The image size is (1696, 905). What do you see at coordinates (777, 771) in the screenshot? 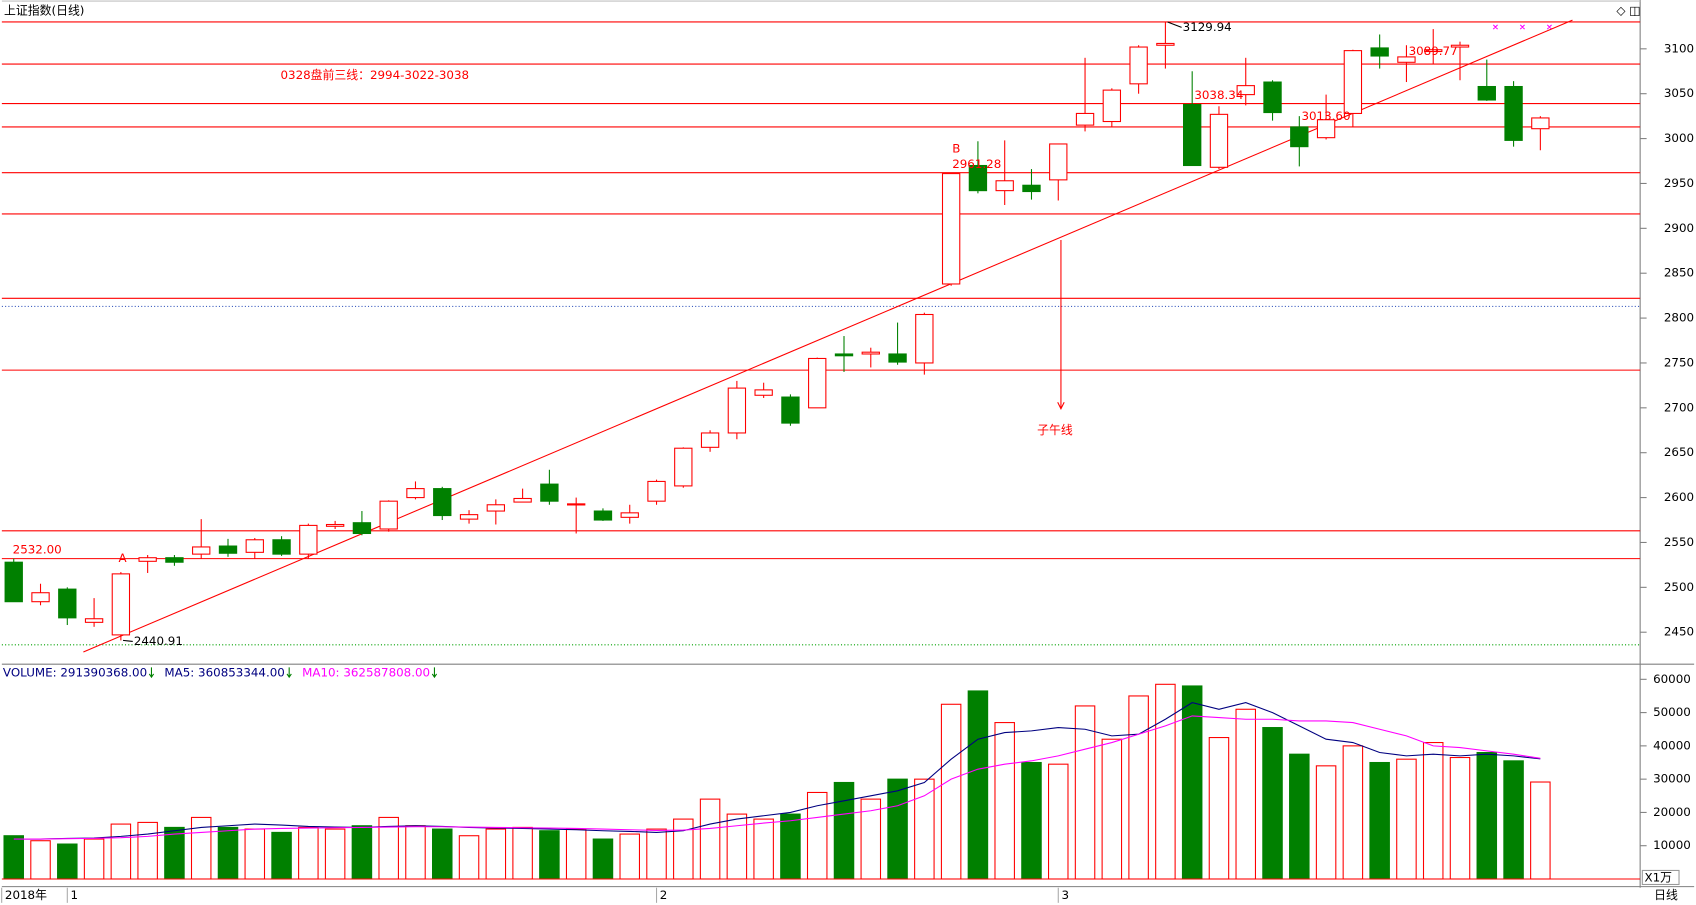
I see `ma-line` at bounding box center [777, 771].